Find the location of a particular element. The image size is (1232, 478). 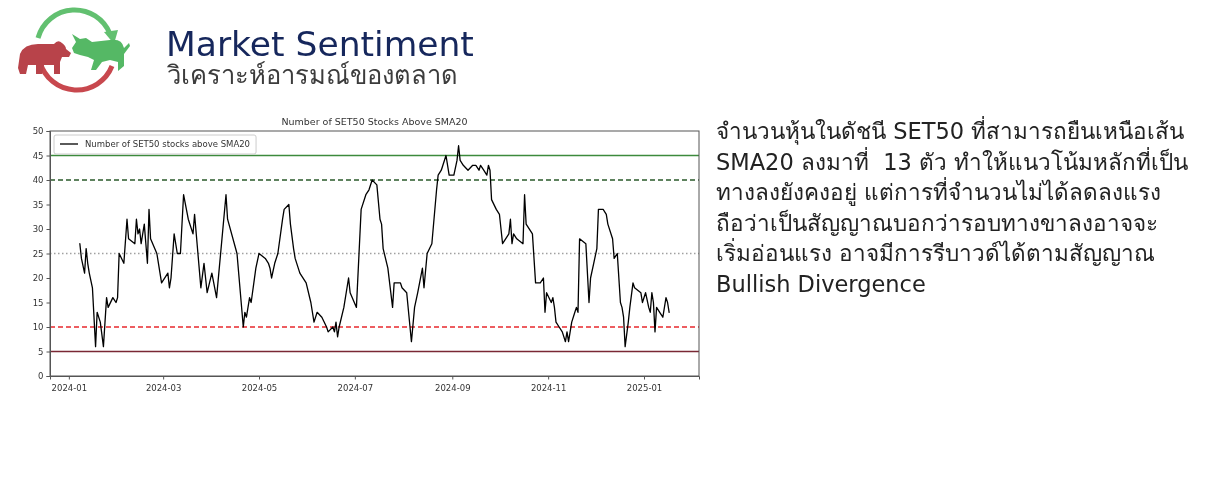

y-tick-label: 10 is located at coordinates (38, 327).